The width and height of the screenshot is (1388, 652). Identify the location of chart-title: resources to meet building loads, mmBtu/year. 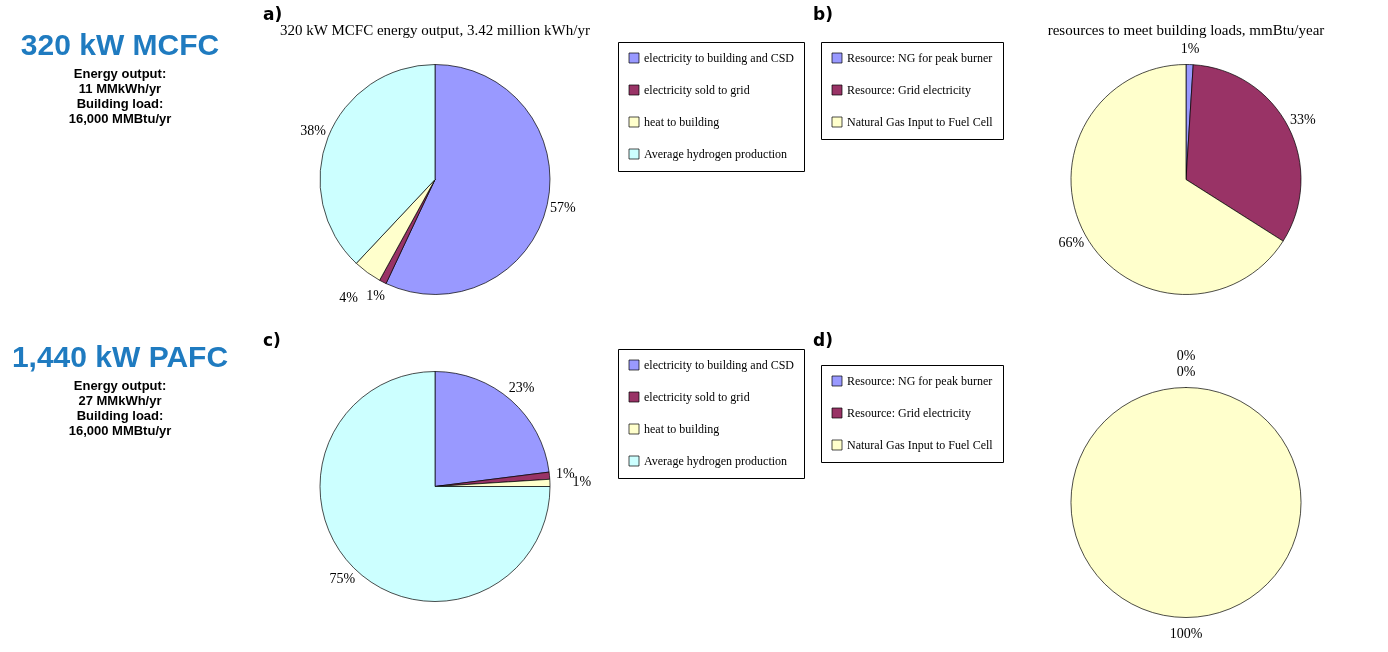
(1186, 29).